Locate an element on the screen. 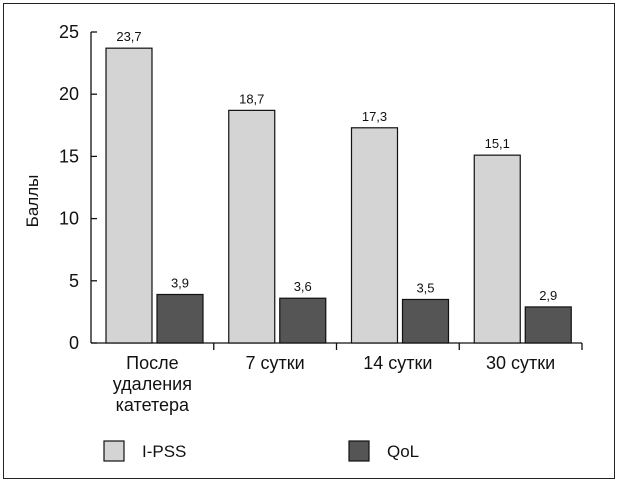 The width and height of the screenshot is (618, 485). bar-value-label: 15,1 is located at coordinates (497, 143).